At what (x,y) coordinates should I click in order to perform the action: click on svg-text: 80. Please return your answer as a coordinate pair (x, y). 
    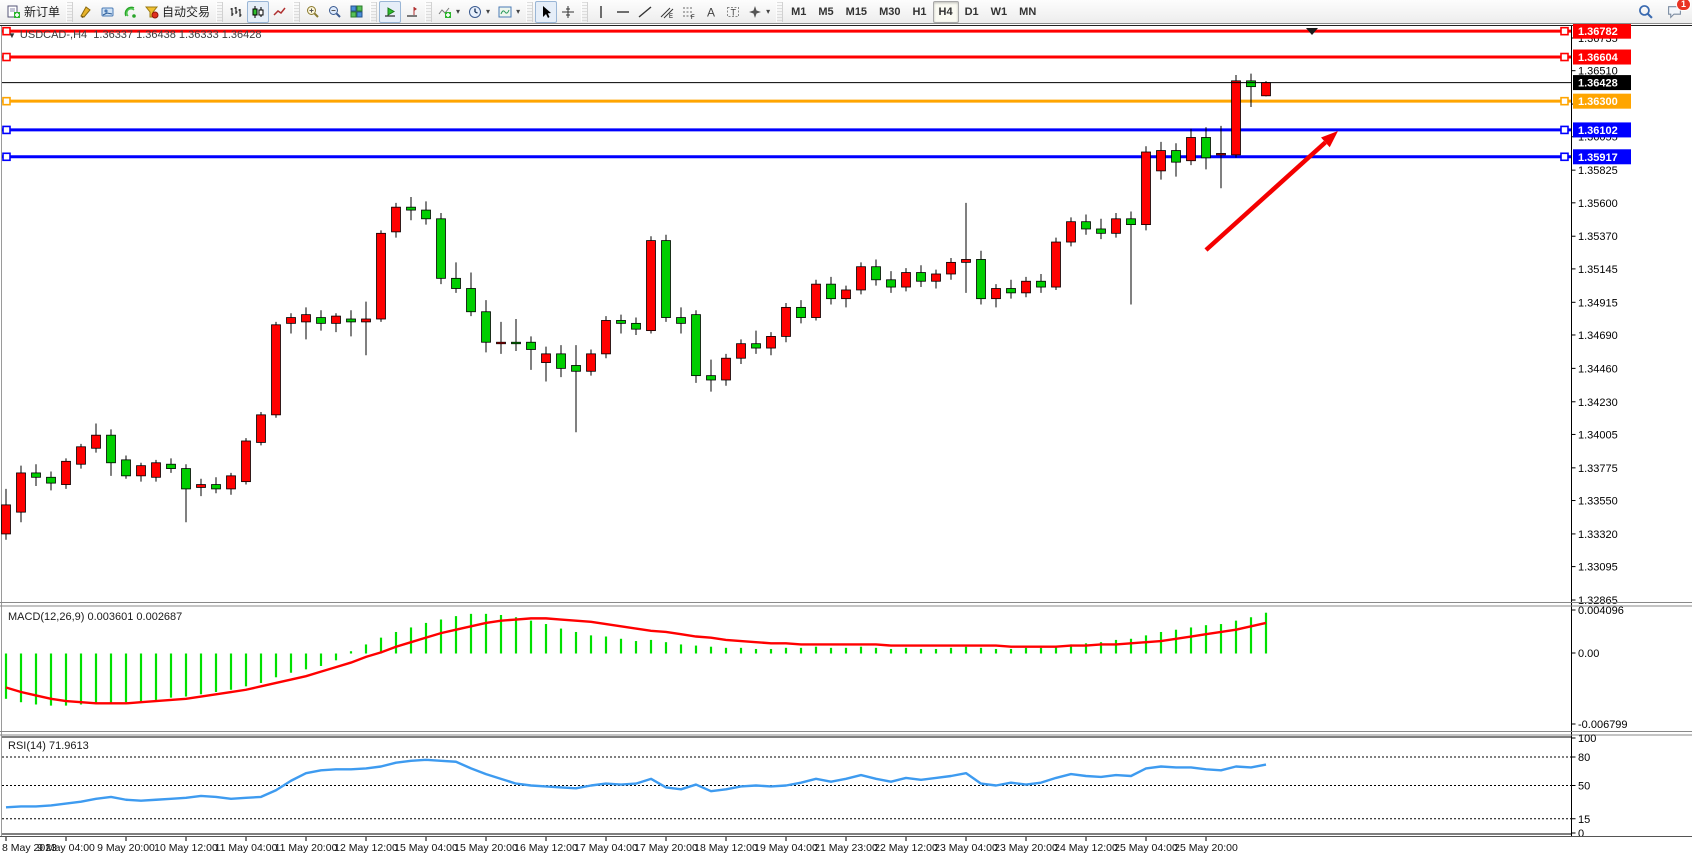
    Looking at the image, I should click on (1584, 758).